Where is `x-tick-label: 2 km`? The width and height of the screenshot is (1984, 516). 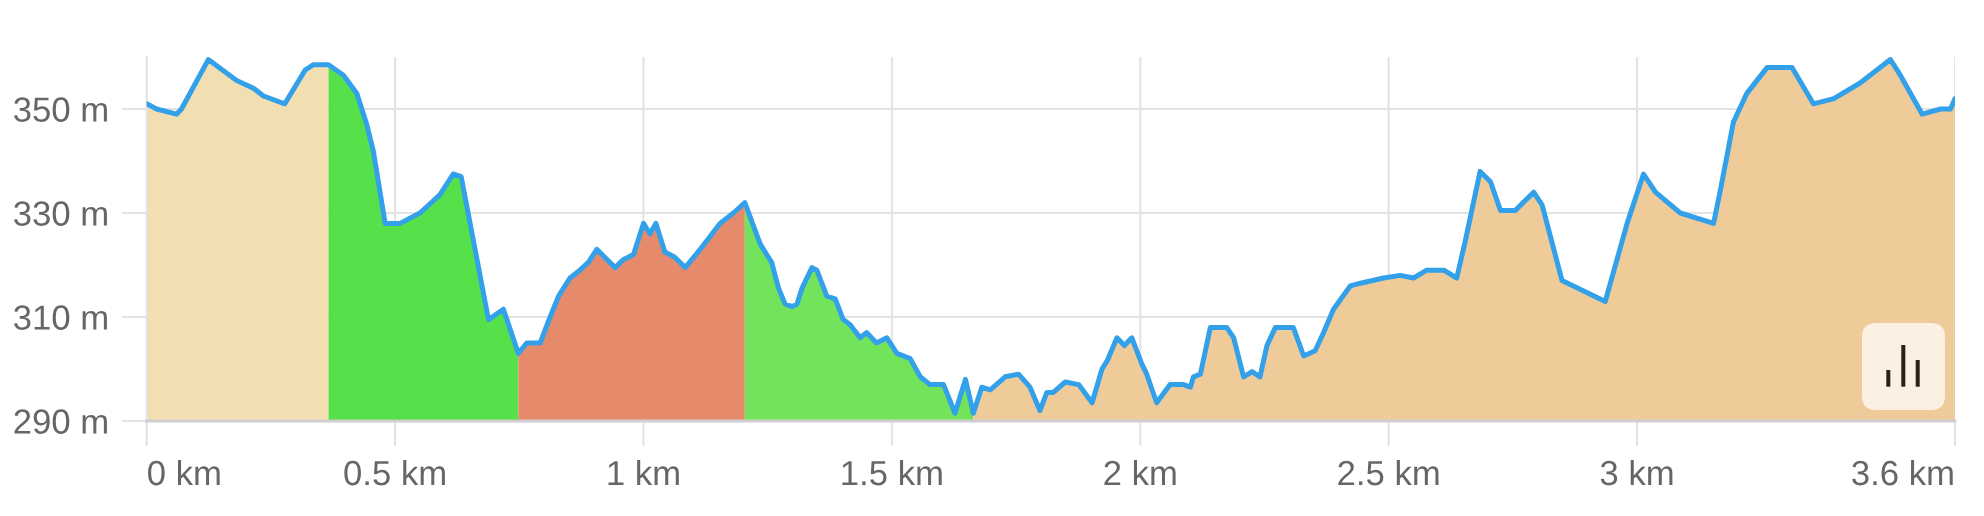 x-tick-label: 2 km is located at coordinates (1140, 472).